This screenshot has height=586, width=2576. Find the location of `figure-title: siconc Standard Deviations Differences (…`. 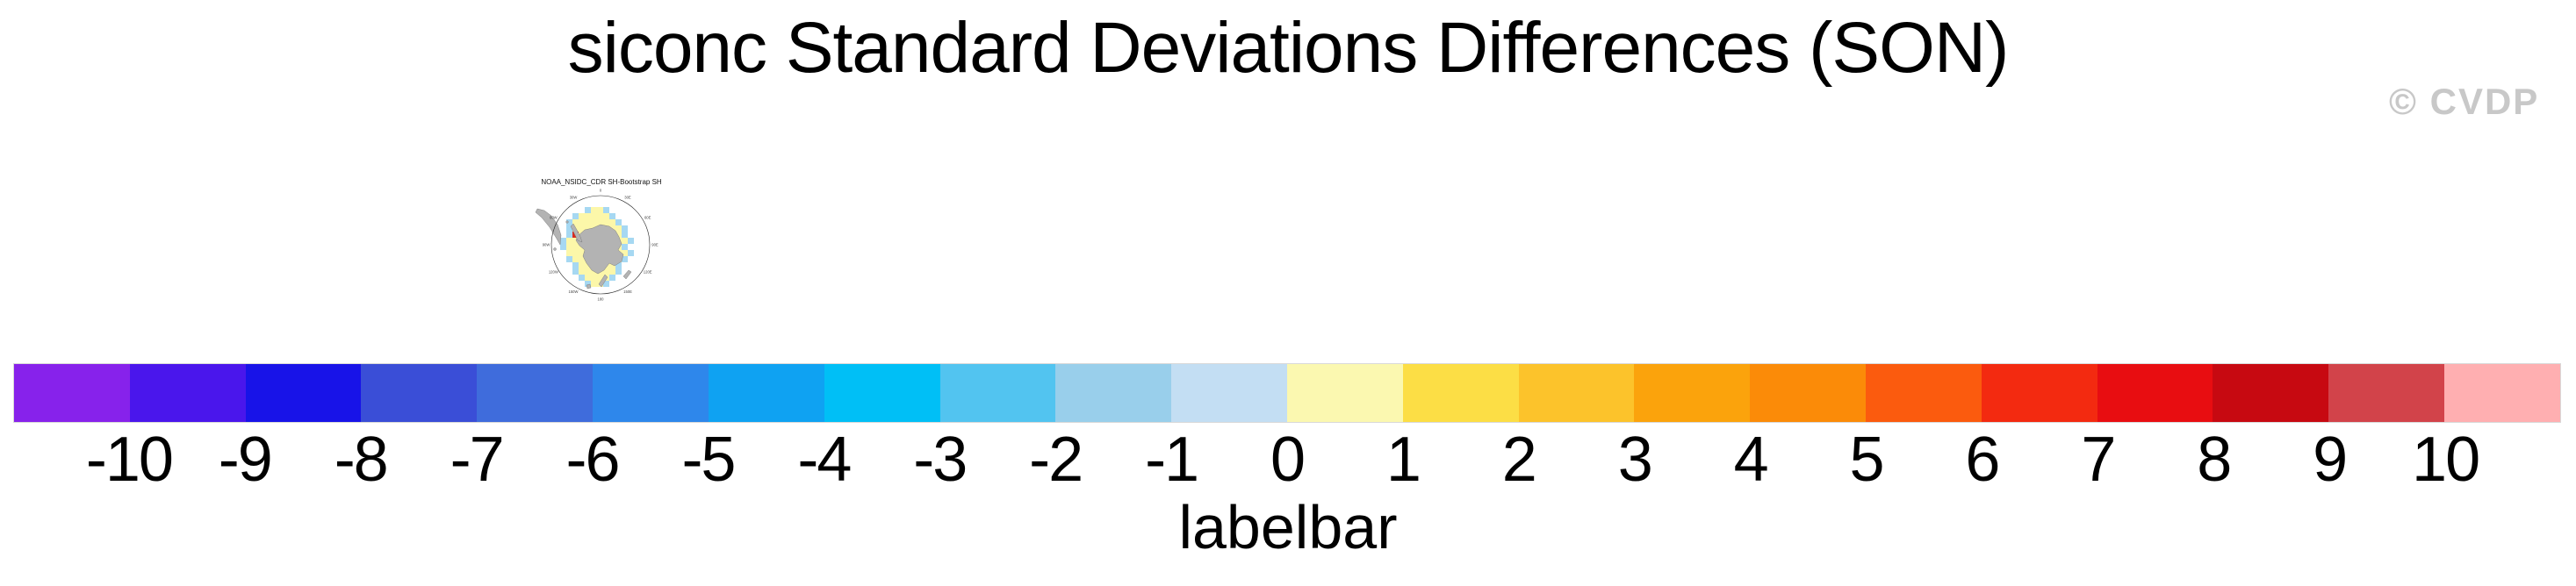

figure-title: siconc Standard Deviations Differences (… is located at coordinates (1288, 48).